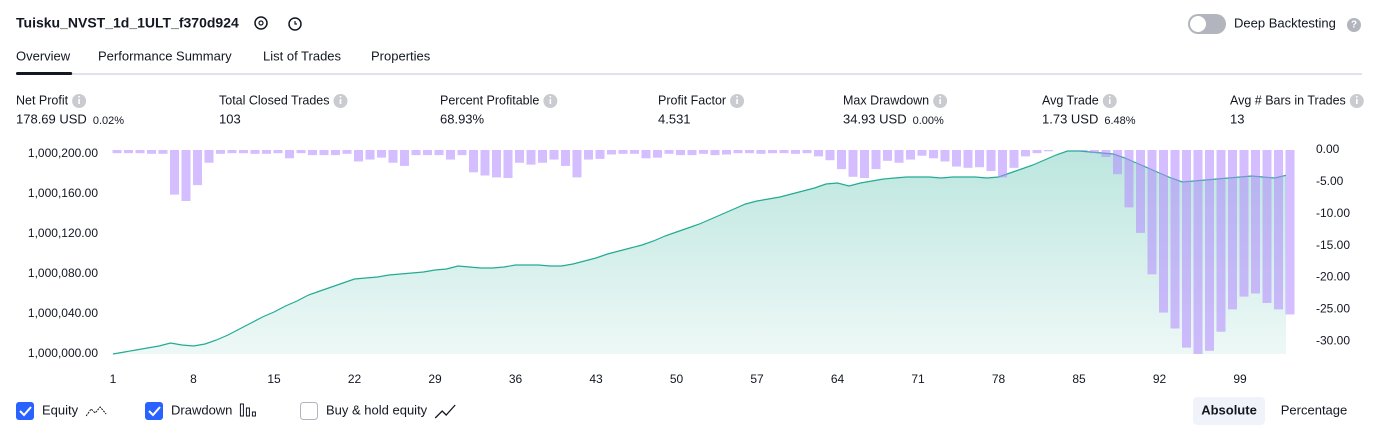 This screenshot has height=435, width=1379. What do you see at coordinates (875, 118) in the screenshot?
I see `metric-value: 34.93 USD` at bounding box center [875, 118].